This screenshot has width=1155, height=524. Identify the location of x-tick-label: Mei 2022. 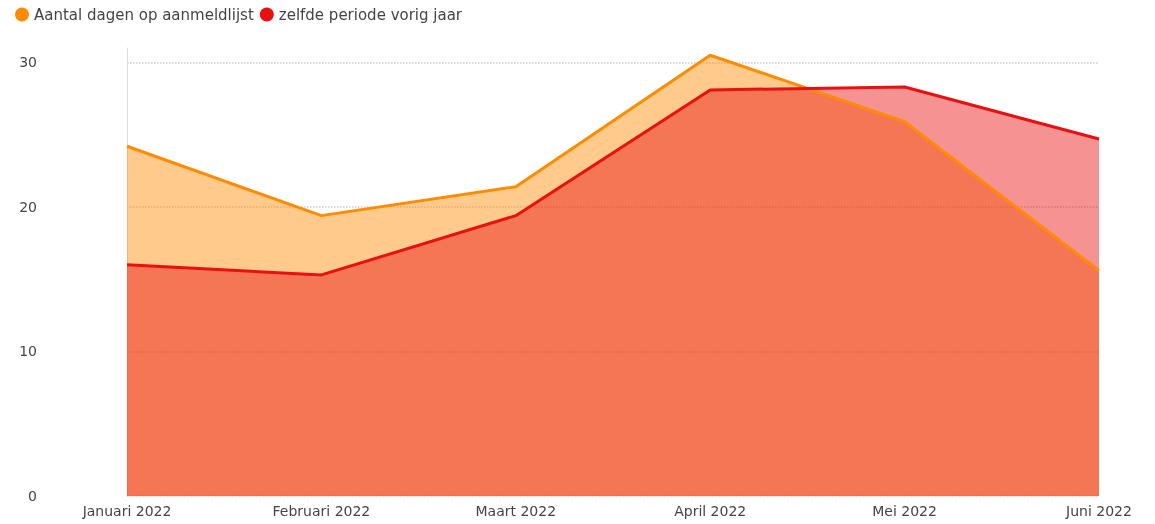
(904, 511).